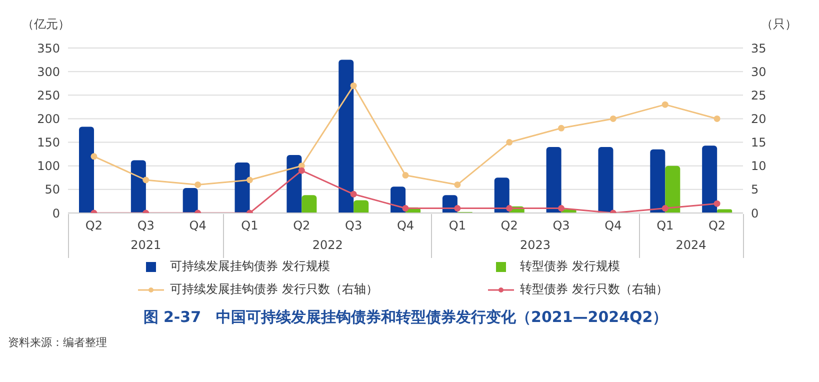 Image resolution: width=819 pixels, height=382 pixels. Describe the element at coordinates (594, 289) in the screenshot. I see `legend-label: 转型债券 发行只数（右轴）` at that location.